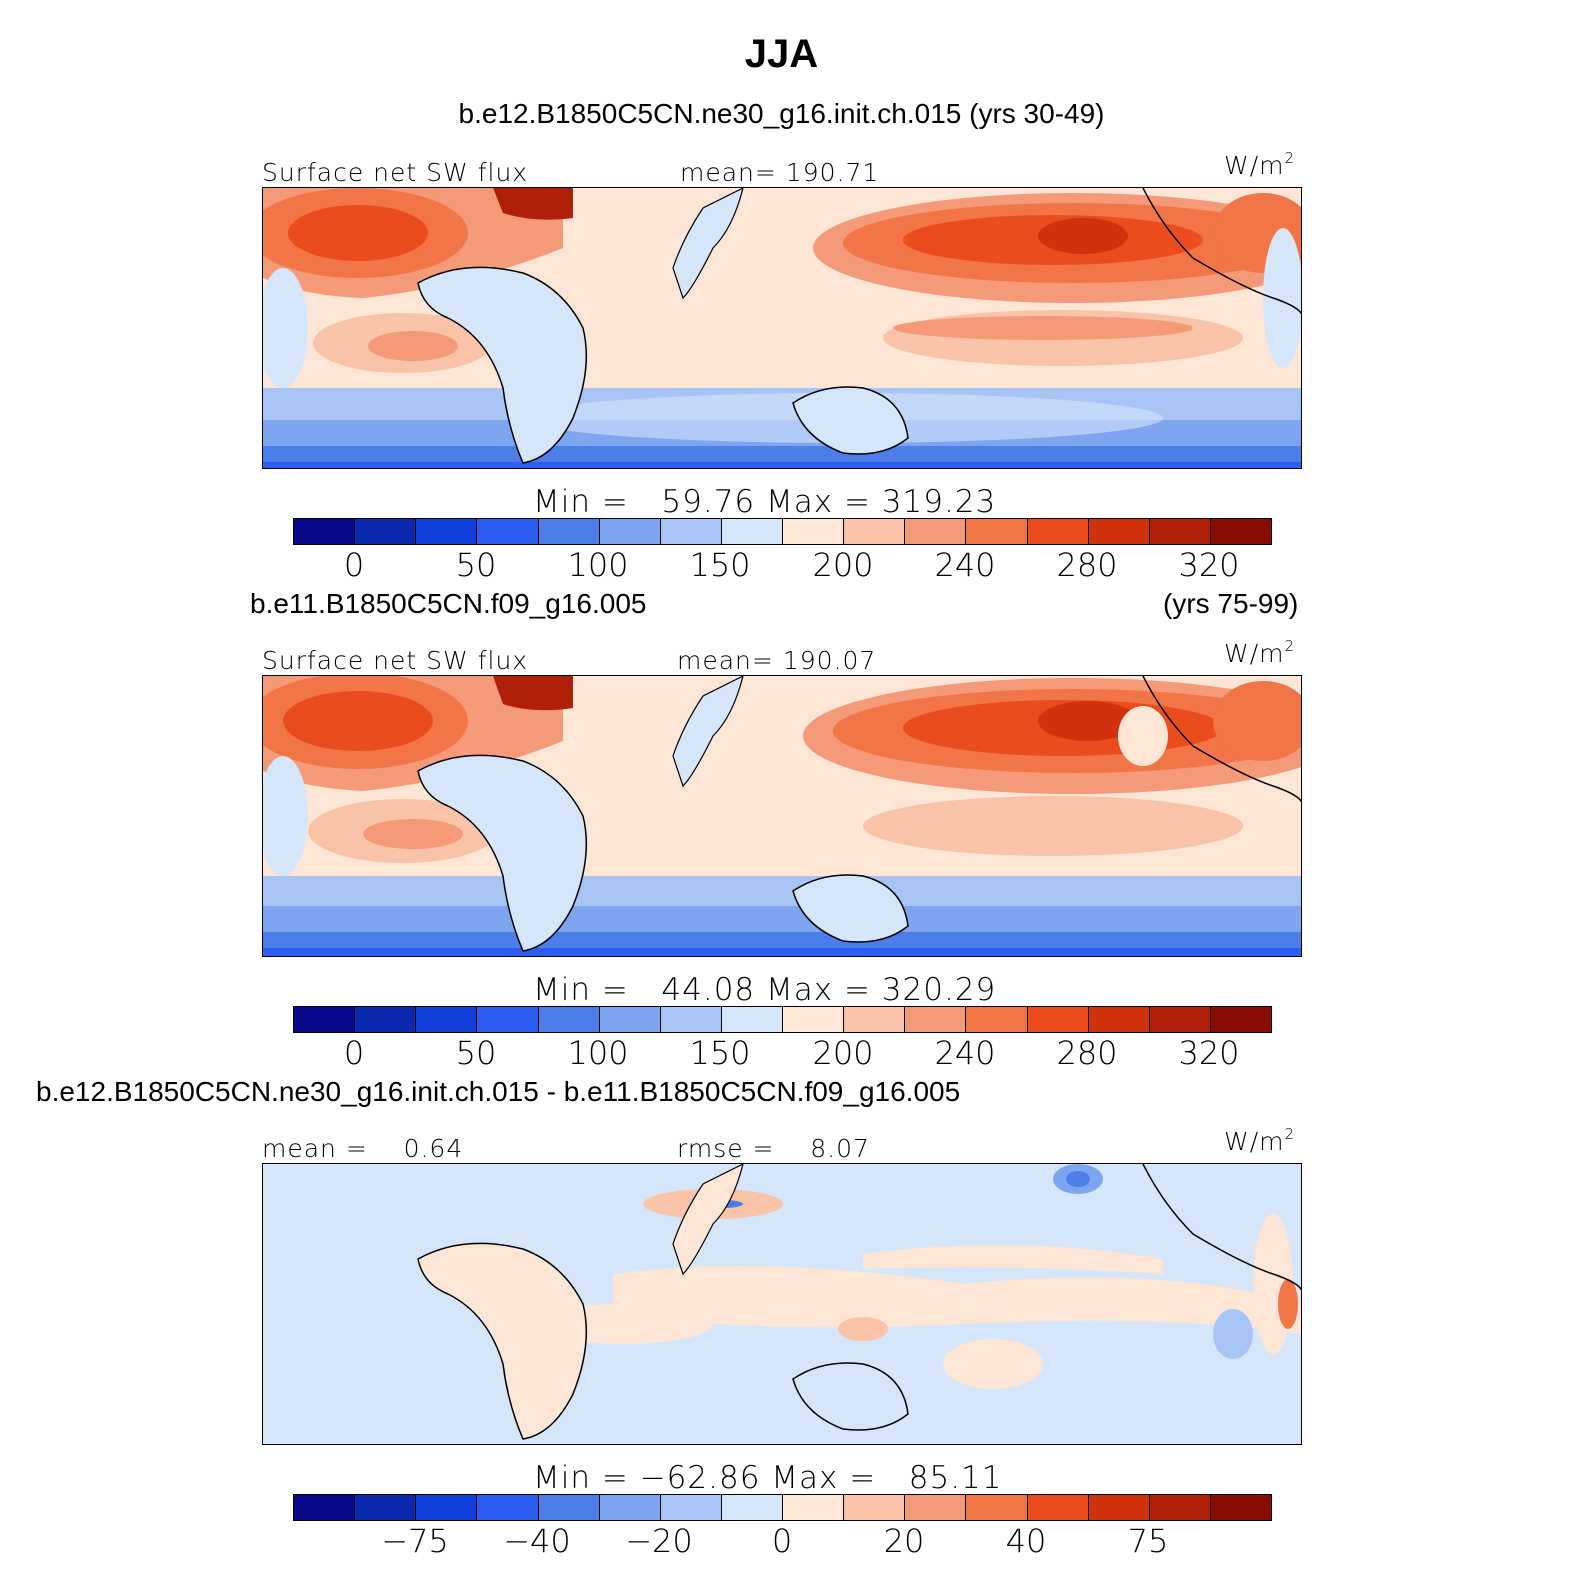 The width and height of the screenshot is (1575, 1578). I want to click on panel-1-colorbar, so click(782, 531).